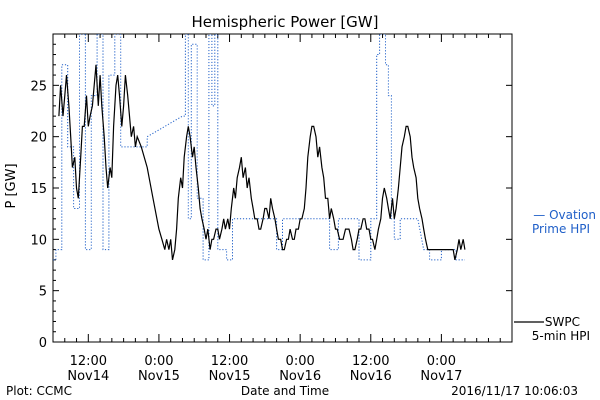  I want to click on plot-timestamp: 2016/11/17 10:06:03, so click(514, 391).